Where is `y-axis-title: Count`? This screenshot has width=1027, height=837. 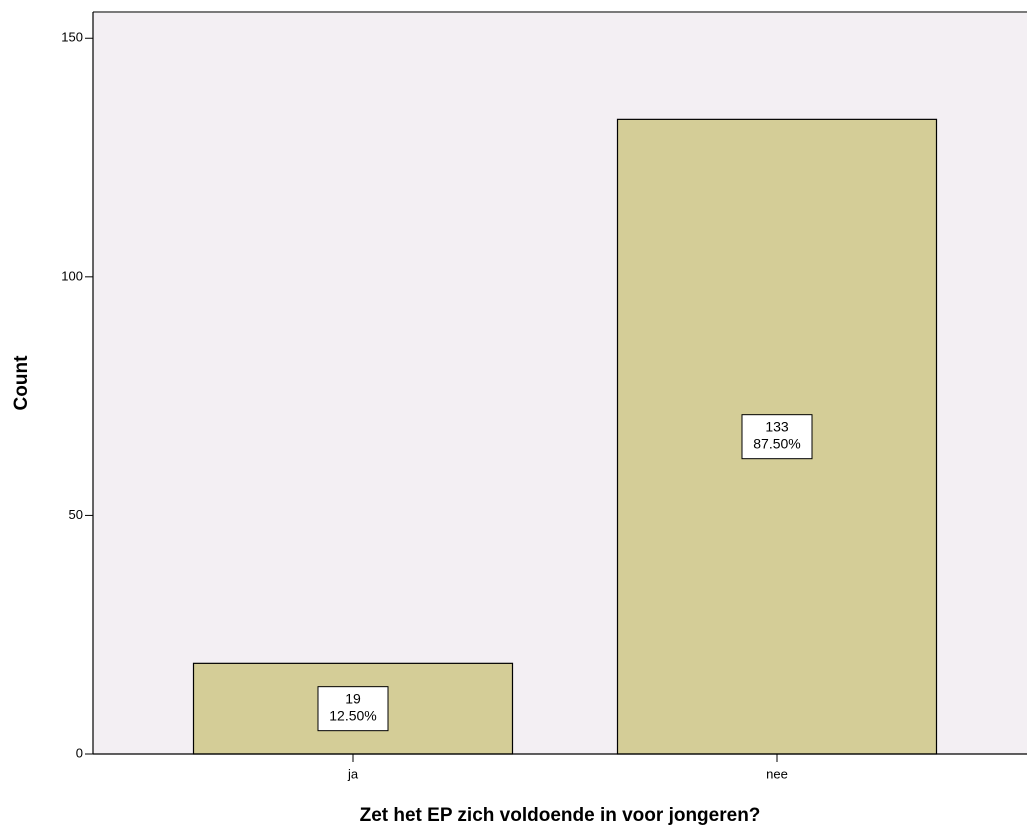 y-axis-title: Count is located at coordinates (21, 383).